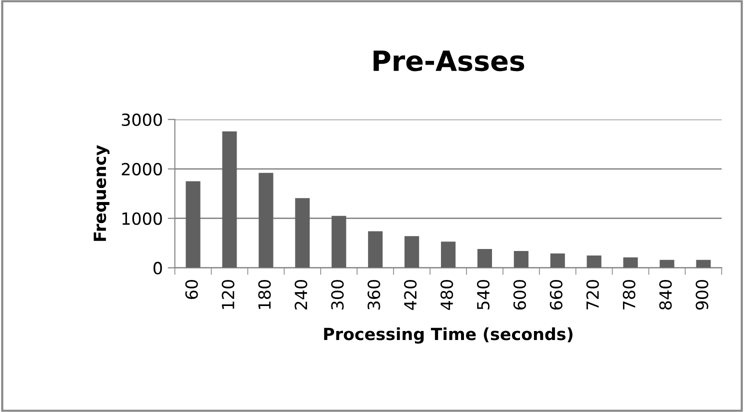 The height and width of the screenshot is (412, 744). Describe the element at coordinates (191, 289) in the screenshot. I see `x-tick-label: 60` at that location.